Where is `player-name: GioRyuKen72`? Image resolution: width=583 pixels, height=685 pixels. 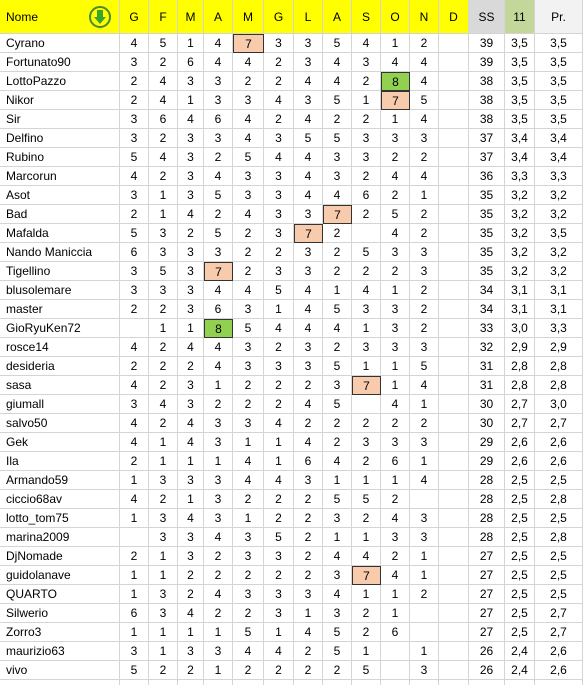
player-name: GioRyuKen72 is located at coordinates (60, 328).